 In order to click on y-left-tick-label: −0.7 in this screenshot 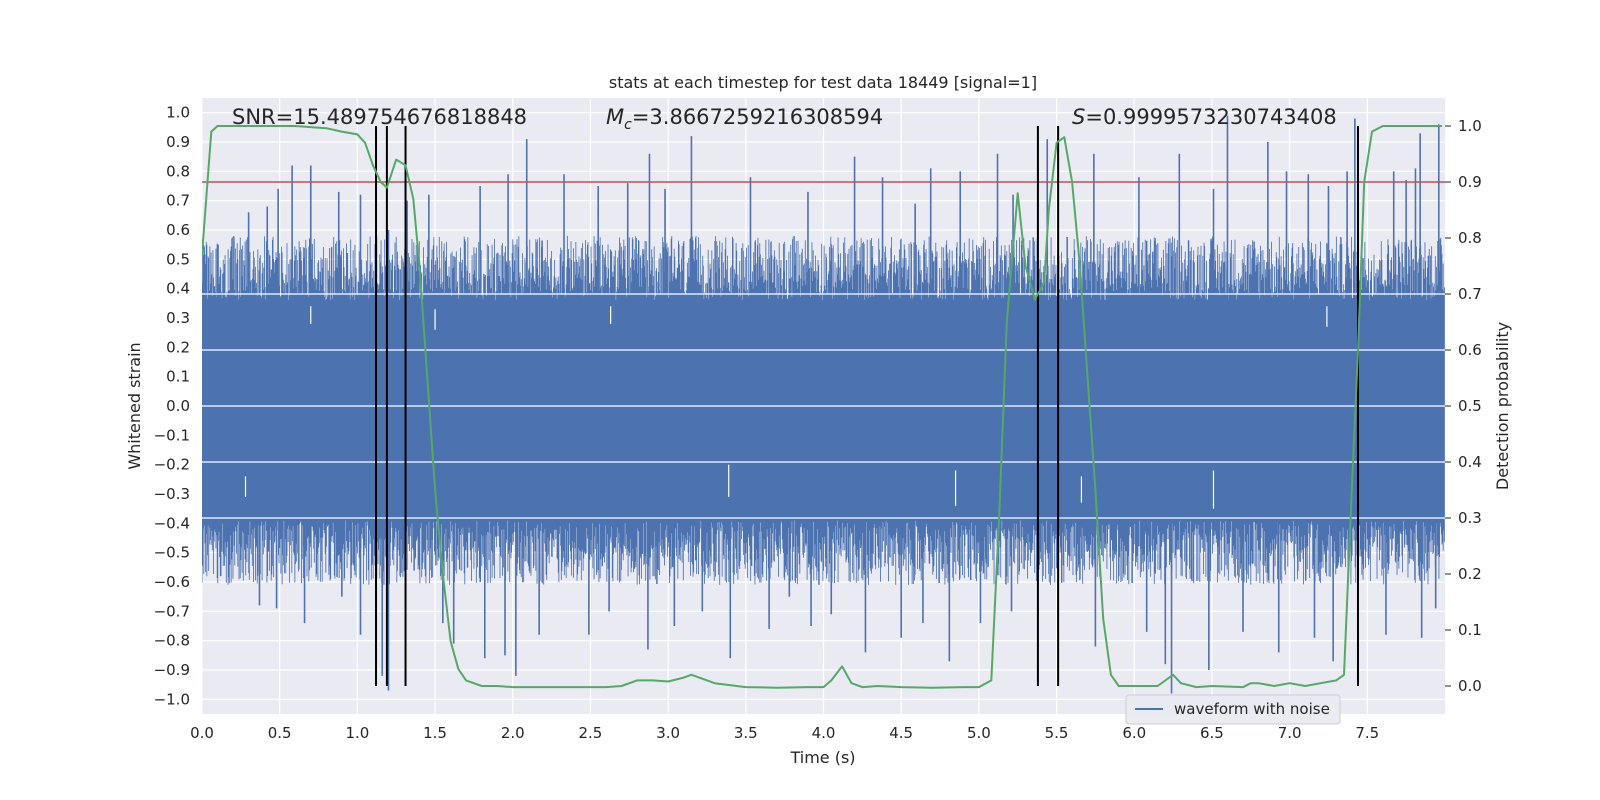, I will do `click(172, 611)`.